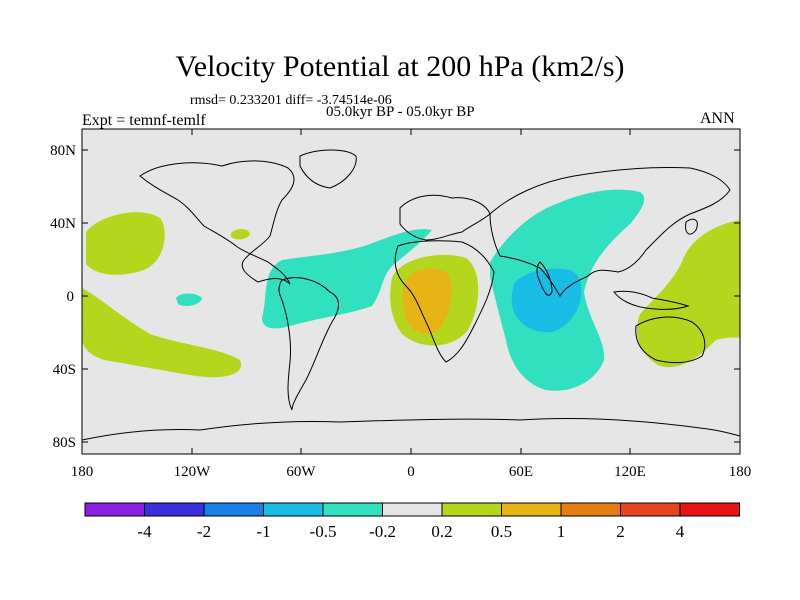  I want to click on colorbar-label-8: 1, so click(561, 531).